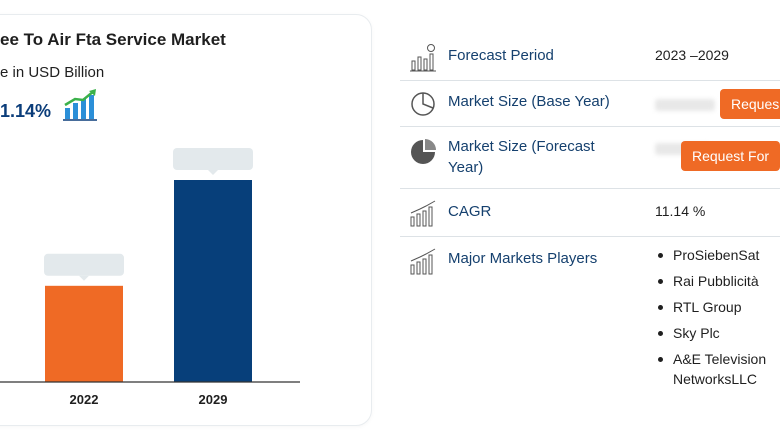  I want to click on bar-2029, so click(213, 281).